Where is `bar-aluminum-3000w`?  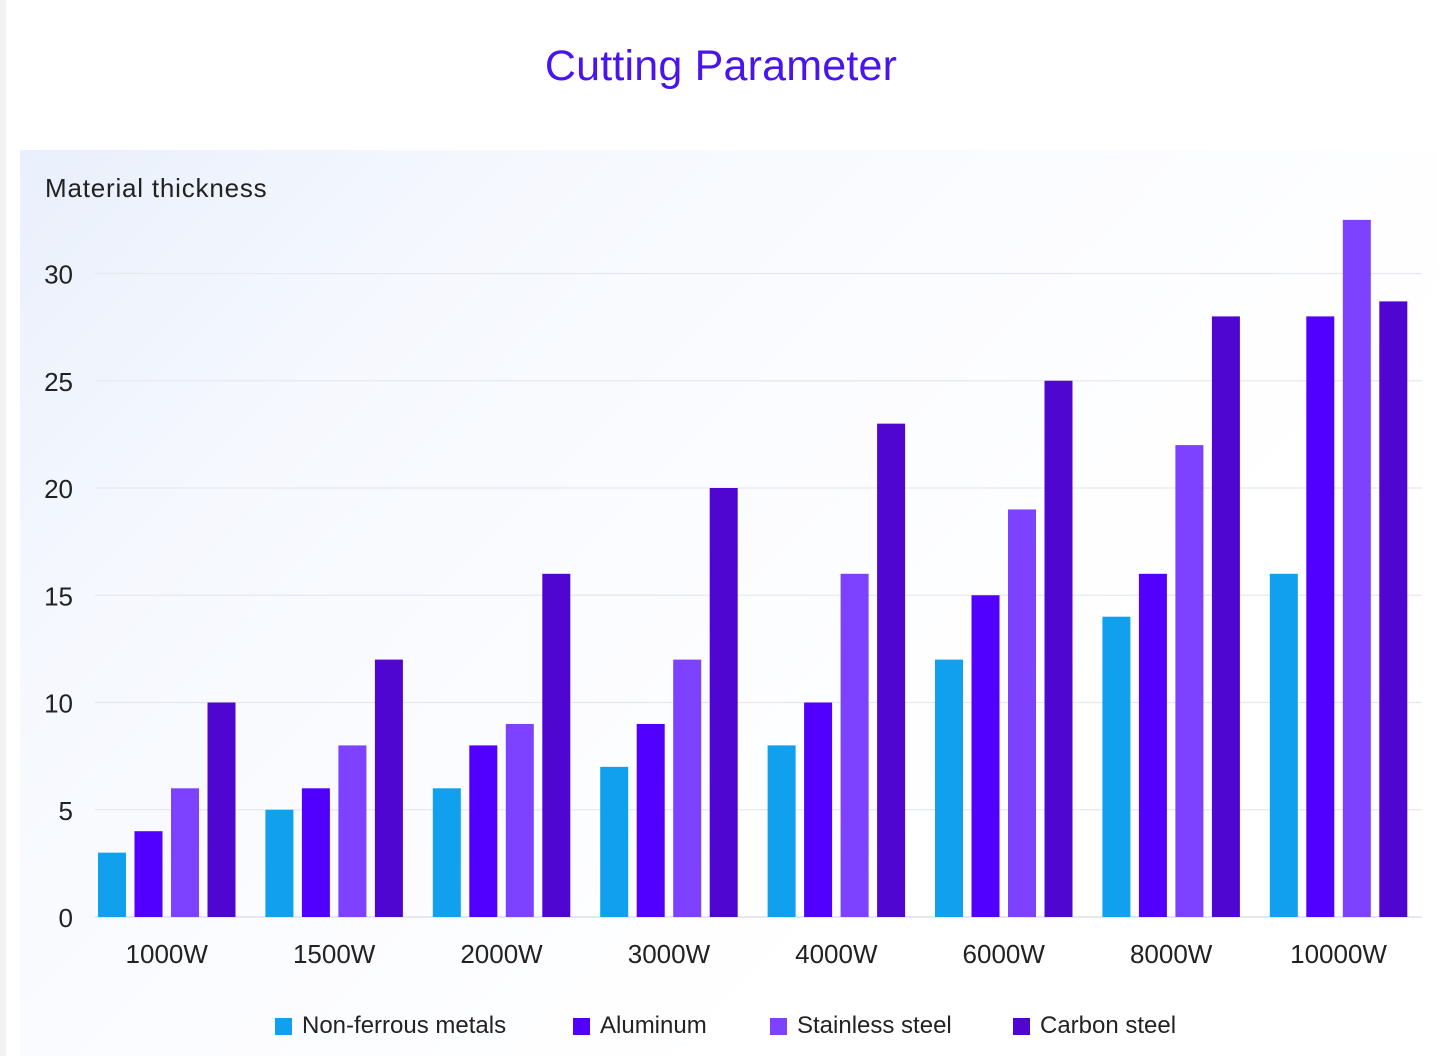
bar-aluminum-3000w is located at coordinates (650, 820).